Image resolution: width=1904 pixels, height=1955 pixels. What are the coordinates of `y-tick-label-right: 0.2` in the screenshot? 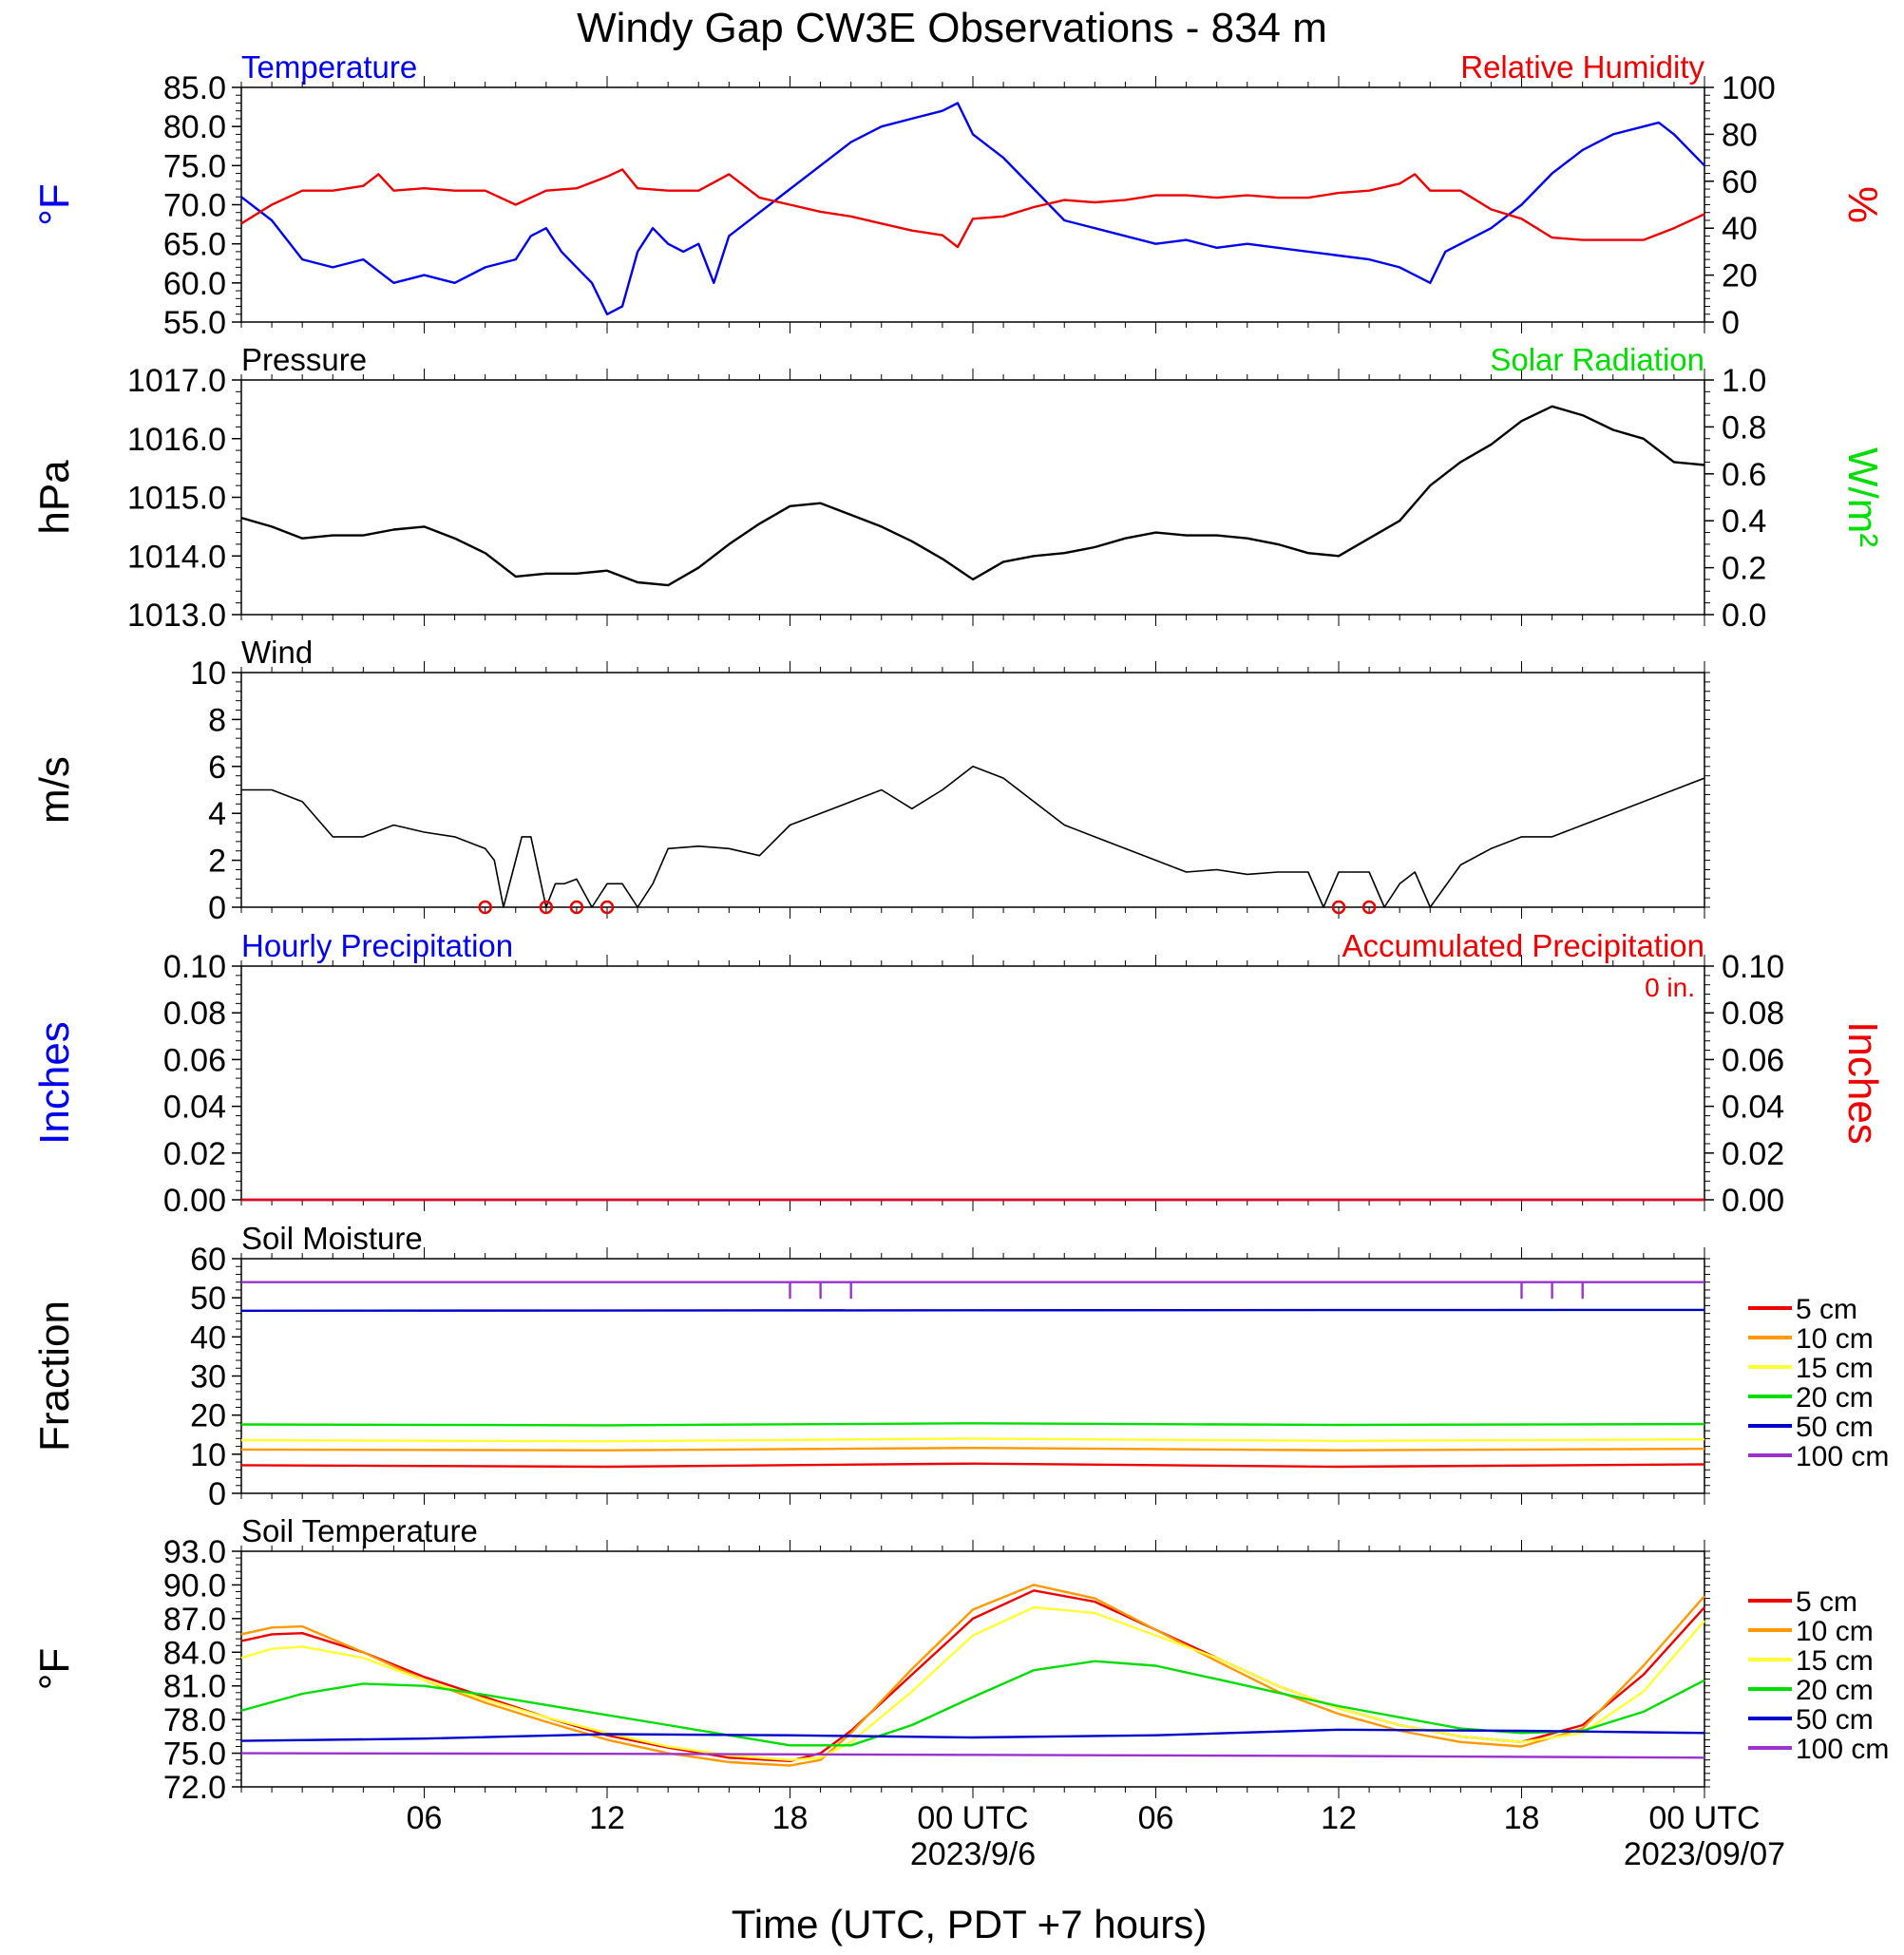 It's located at (1744, 569).